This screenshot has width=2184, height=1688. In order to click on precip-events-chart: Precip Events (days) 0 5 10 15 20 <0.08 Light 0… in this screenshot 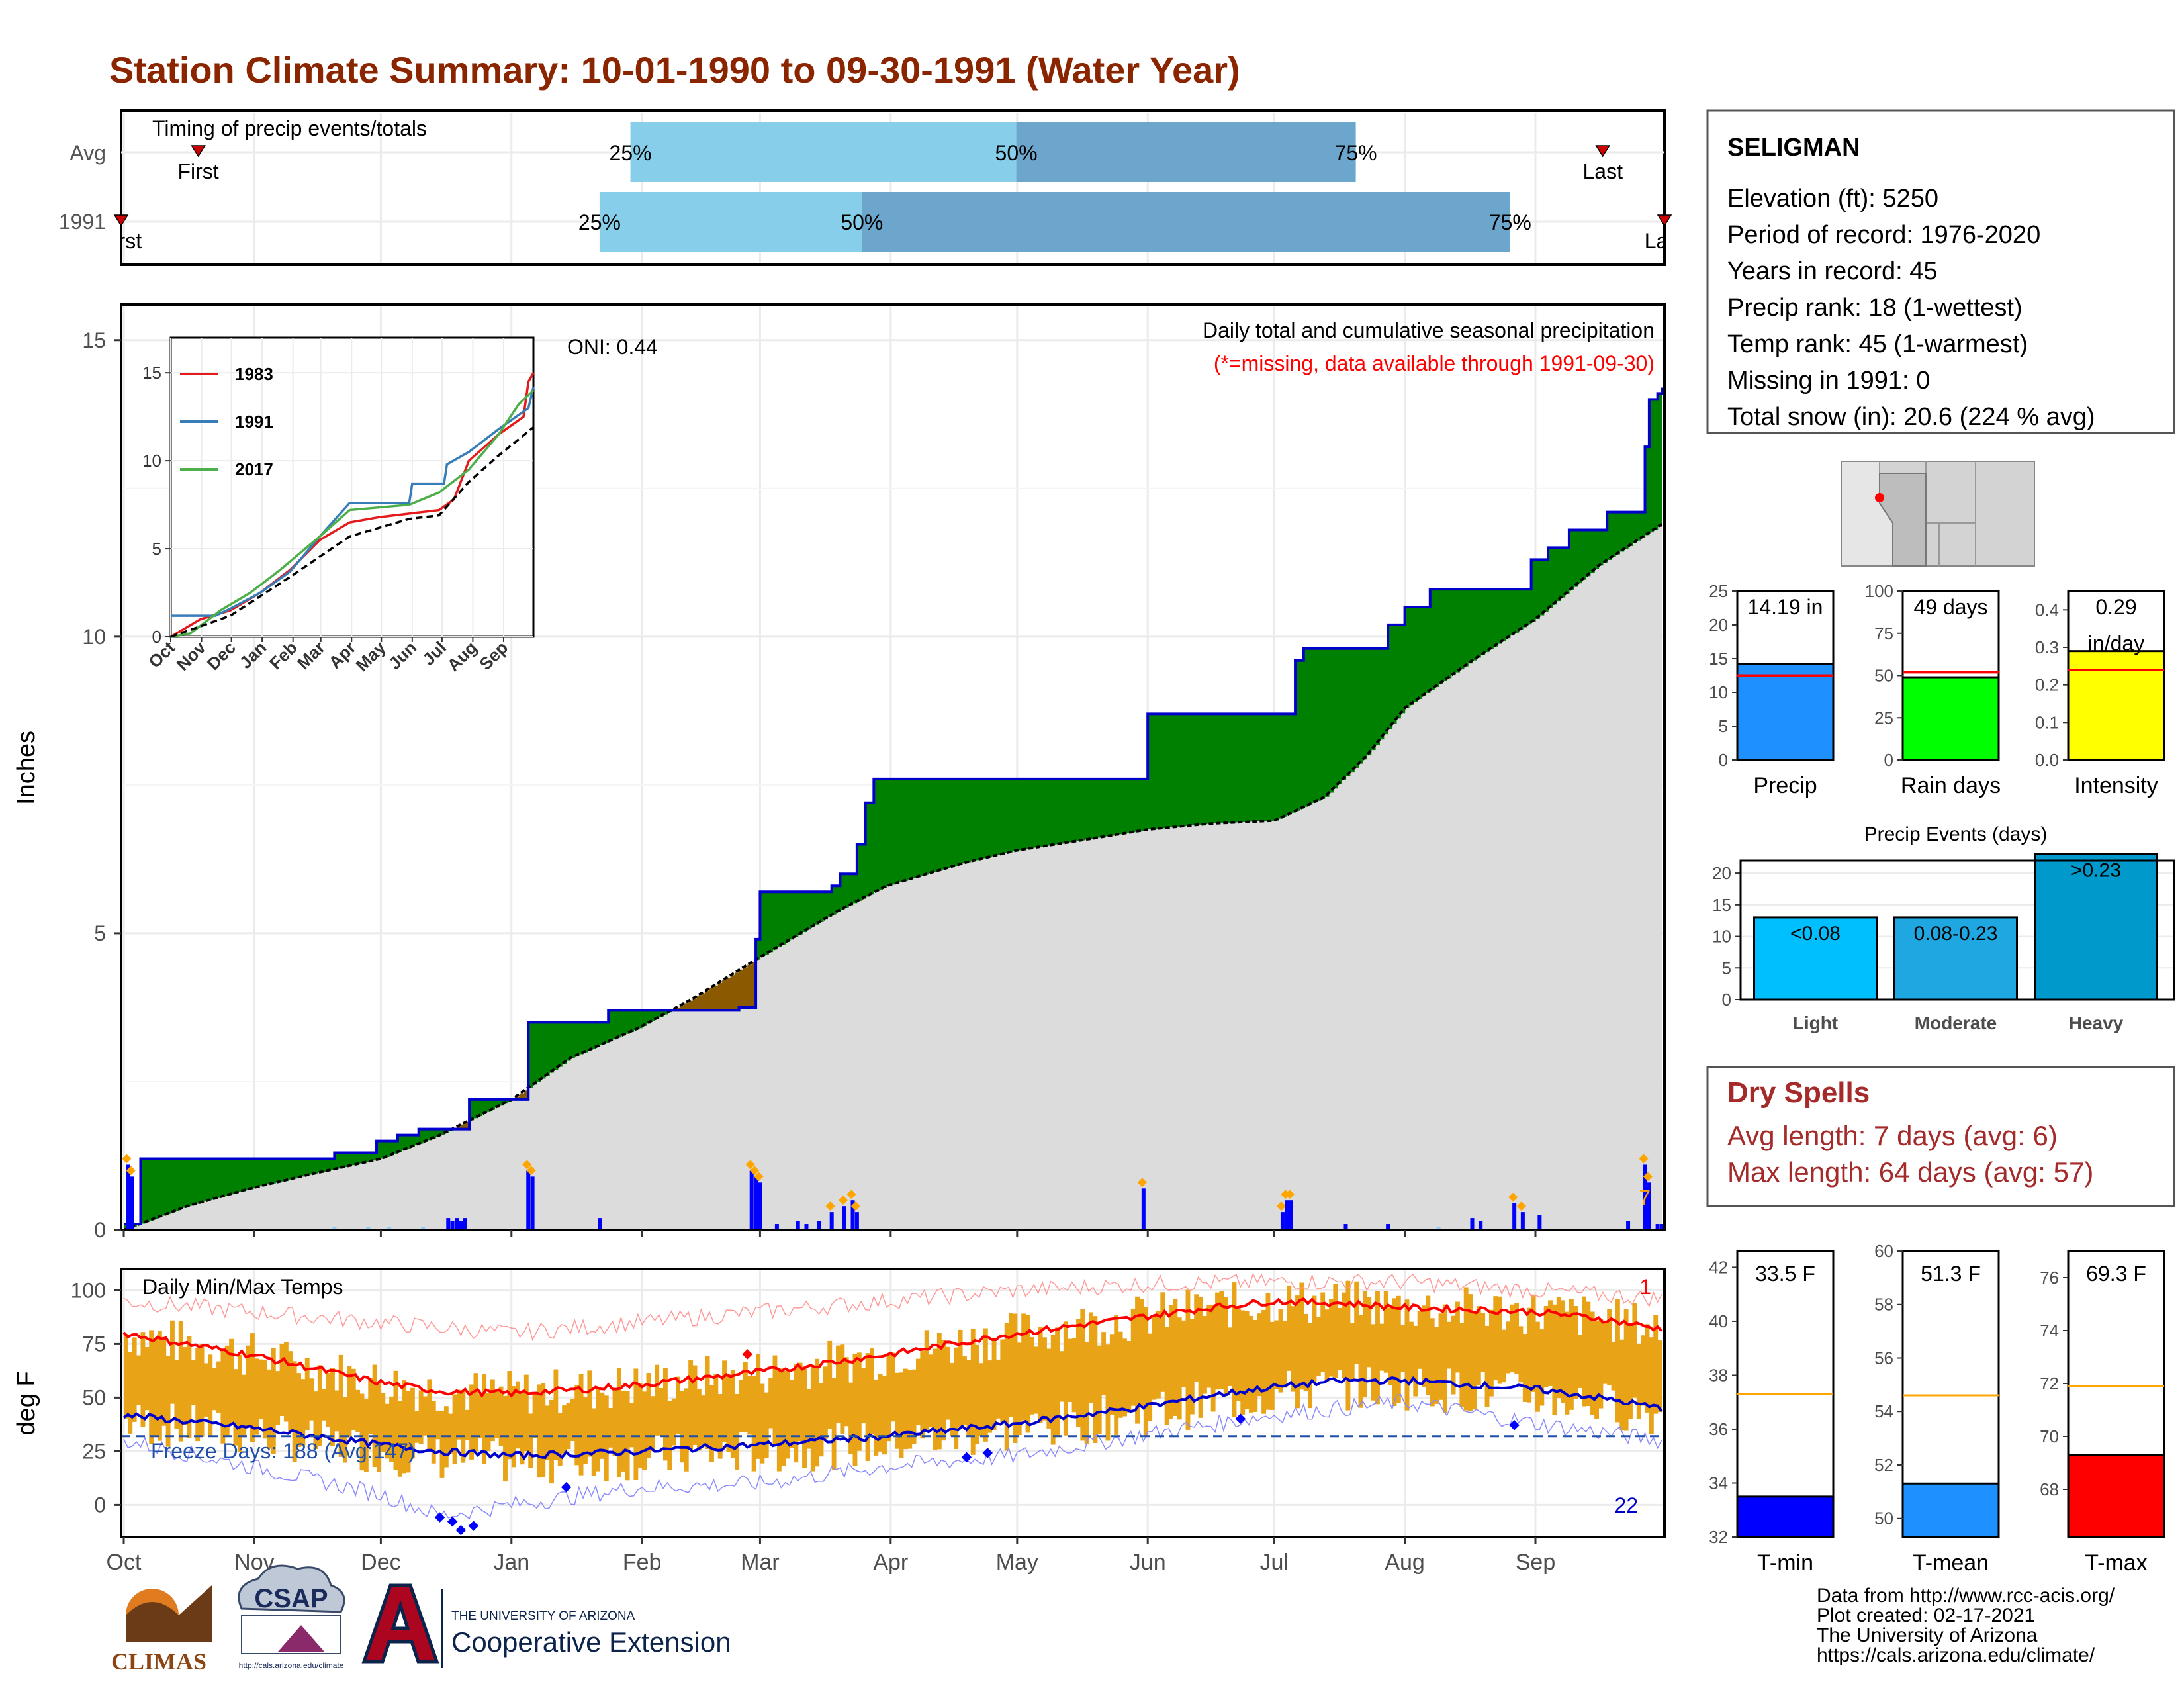, I will do `click(1943, 928)`.